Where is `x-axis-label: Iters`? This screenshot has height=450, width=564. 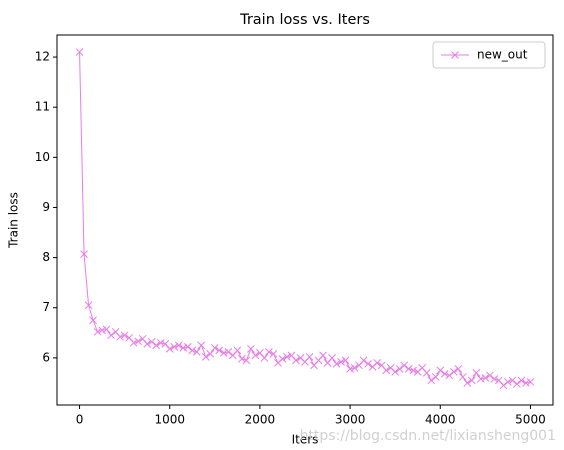 x-axis-label: Iters is located at coordinates (305, 440).